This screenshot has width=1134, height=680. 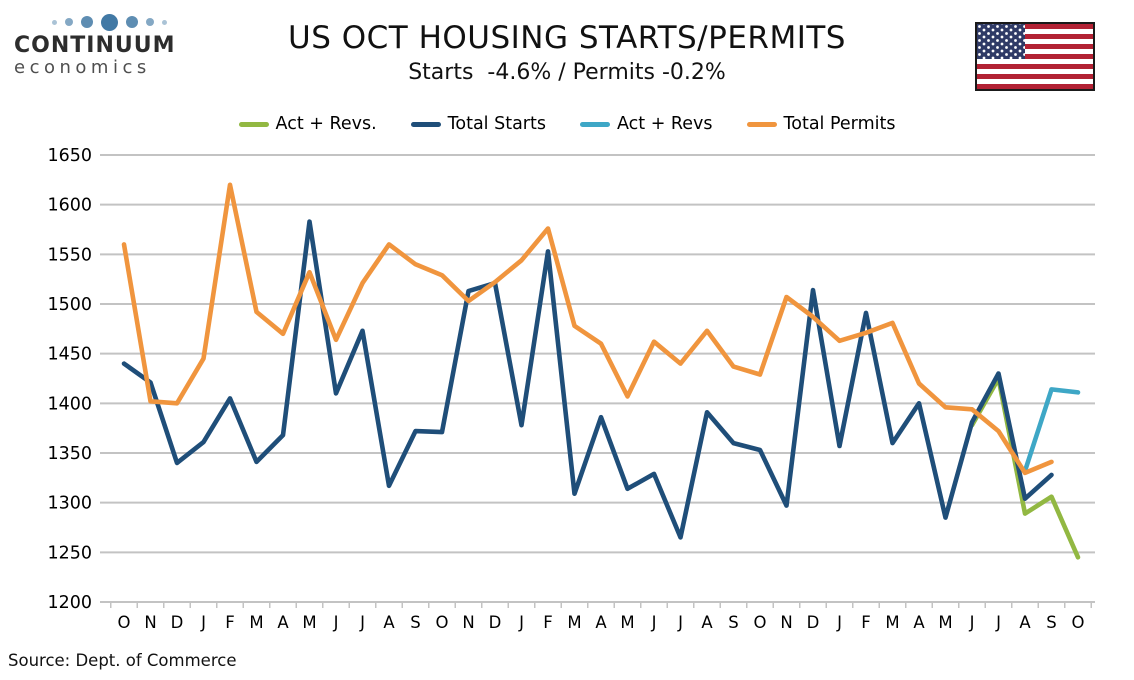 What do you see at coordinates (122, 660) in the screenshot?
I see `source-note: Source: Dept. of Commerce` at bounding box center [122, 660].